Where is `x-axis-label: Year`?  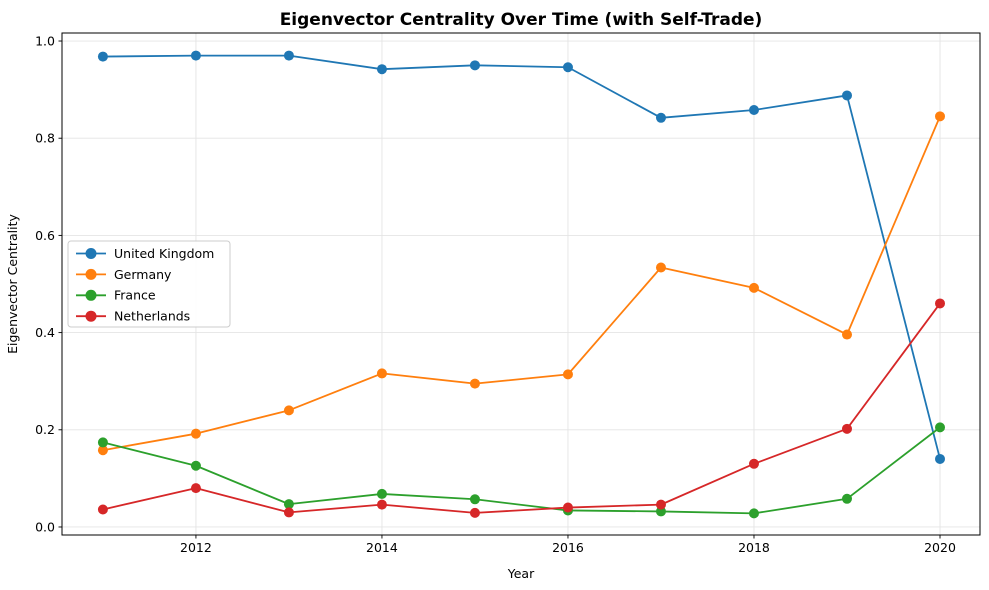 x-axis-label: Year is located at coordinates (521, 573).